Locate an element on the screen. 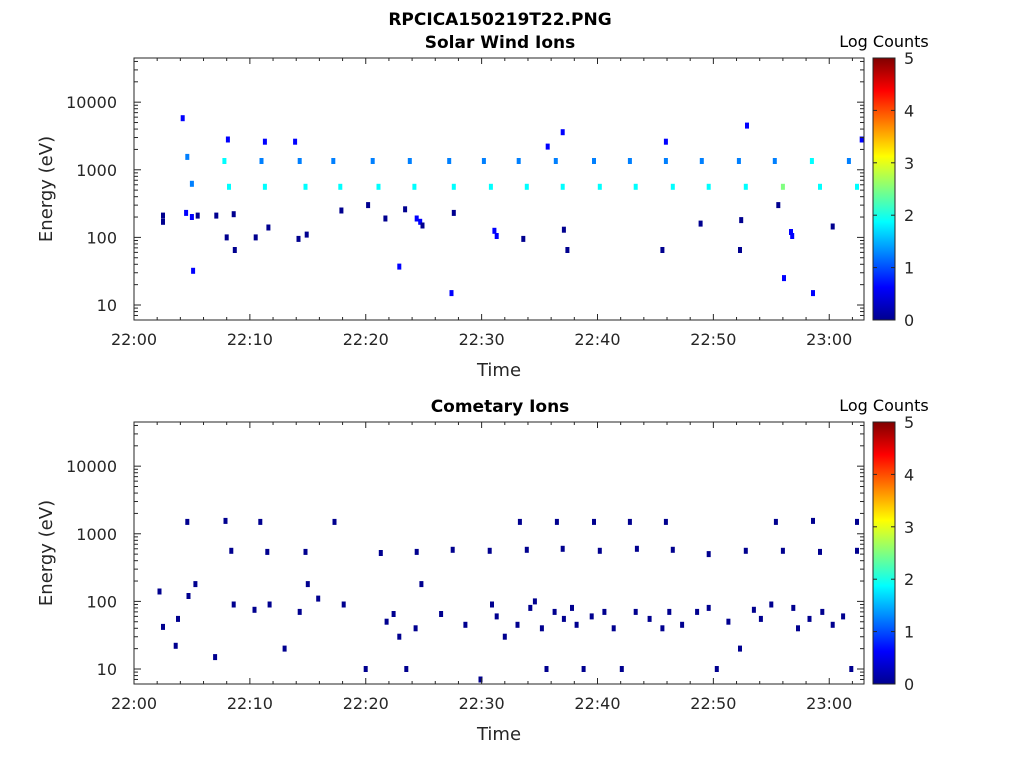 The height and width of the screenshot is (768, 1024). x-tick-label: 22:50 is located at coordinates (713, 703).